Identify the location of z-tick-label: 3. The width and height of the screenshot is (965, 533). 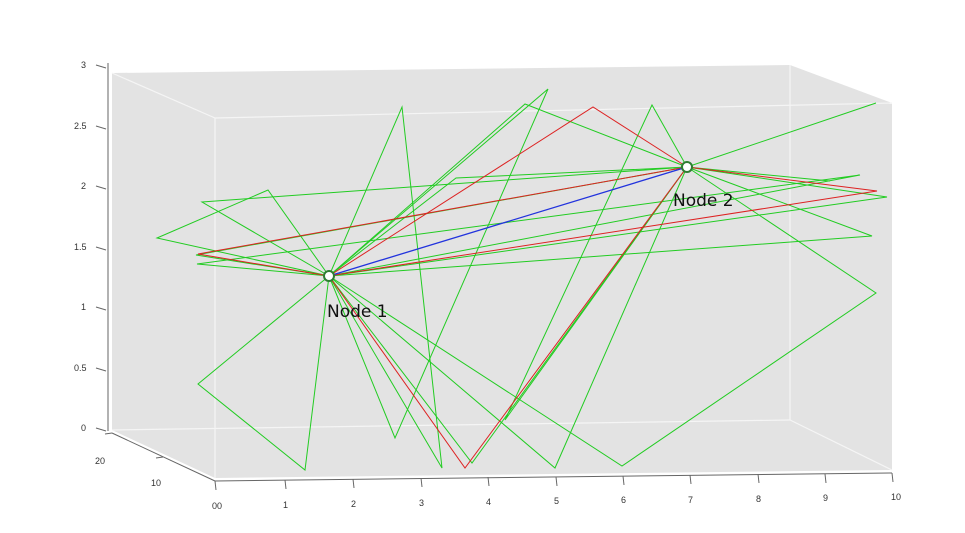
(83, 65).